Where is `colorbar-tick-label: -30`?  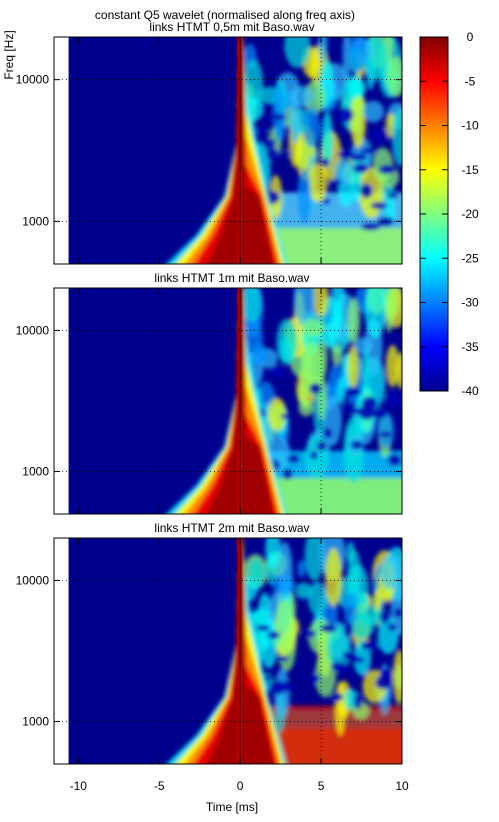
colorbar-tick-label: -30 is located at coordinates (470, 303).